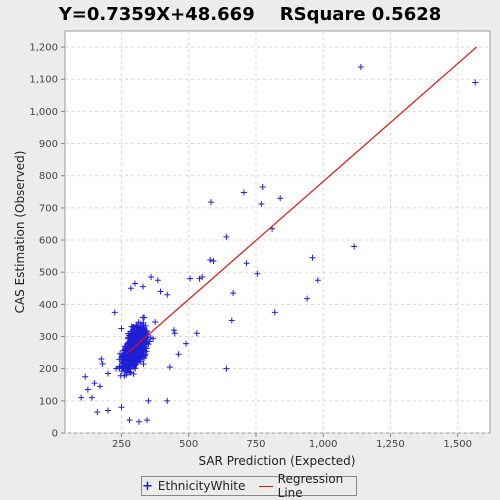 This screenshot has height=500, width=500. Describe the element at coordinates (43, 112) in the screenshot. I see `y-tick-label: 1,000` at that location.